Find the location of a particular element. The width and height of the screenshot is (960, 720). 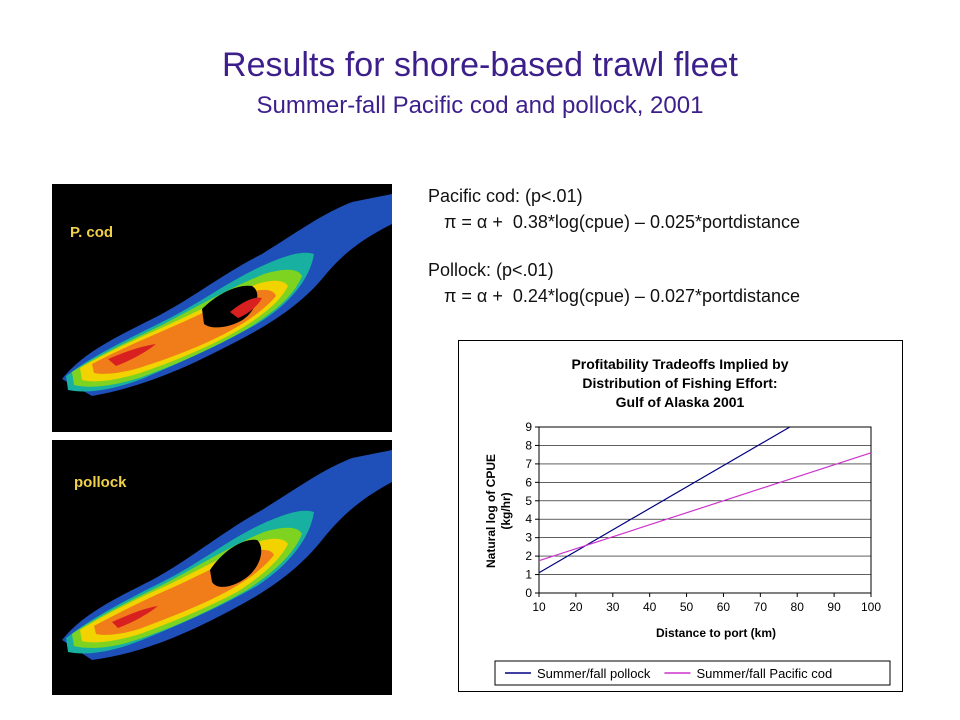

y-tick-label: 2 is located at coordinates (528, 556).